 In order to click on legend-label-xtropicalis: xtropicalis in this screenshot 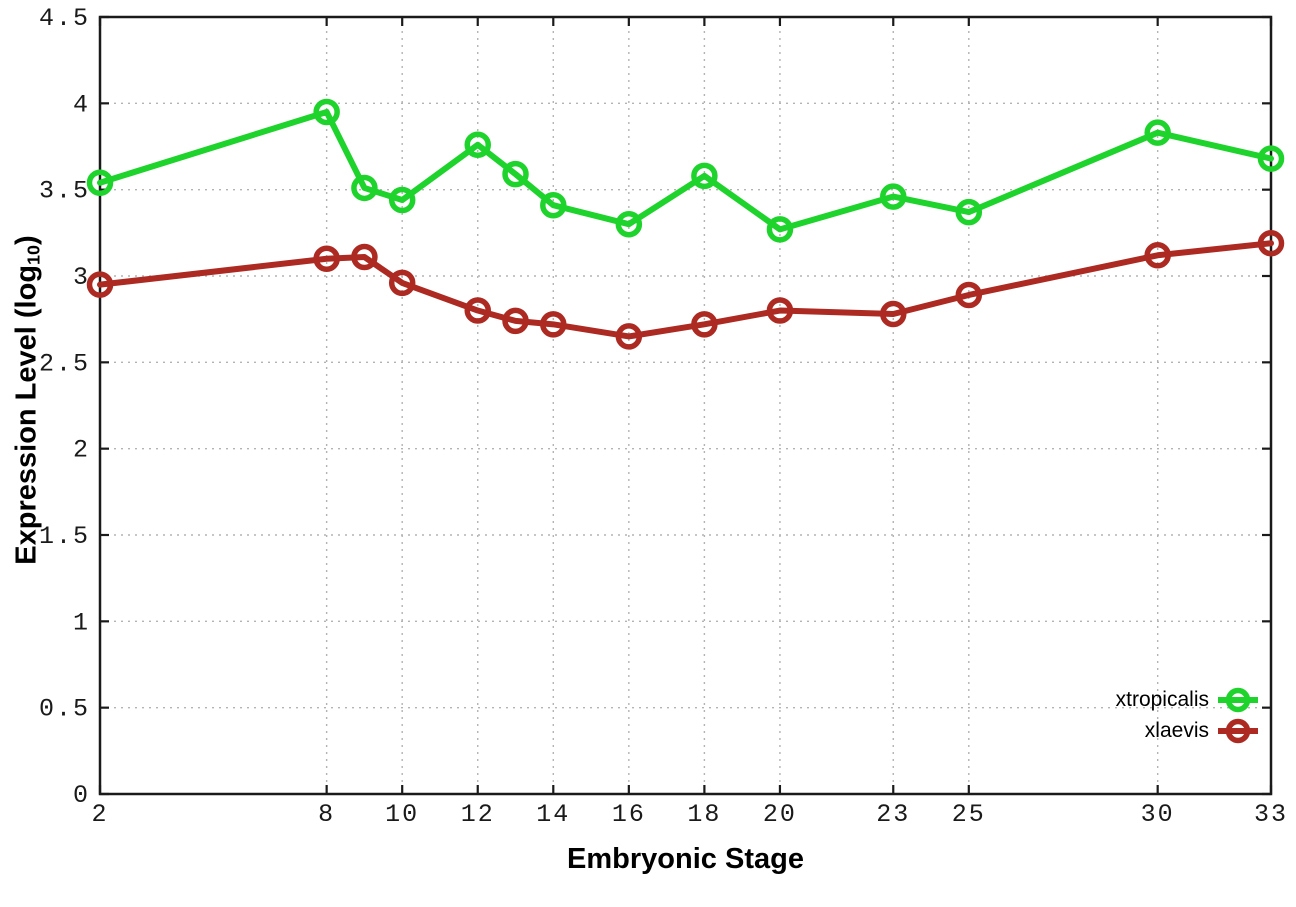, I will do `click(1162, 699)`.